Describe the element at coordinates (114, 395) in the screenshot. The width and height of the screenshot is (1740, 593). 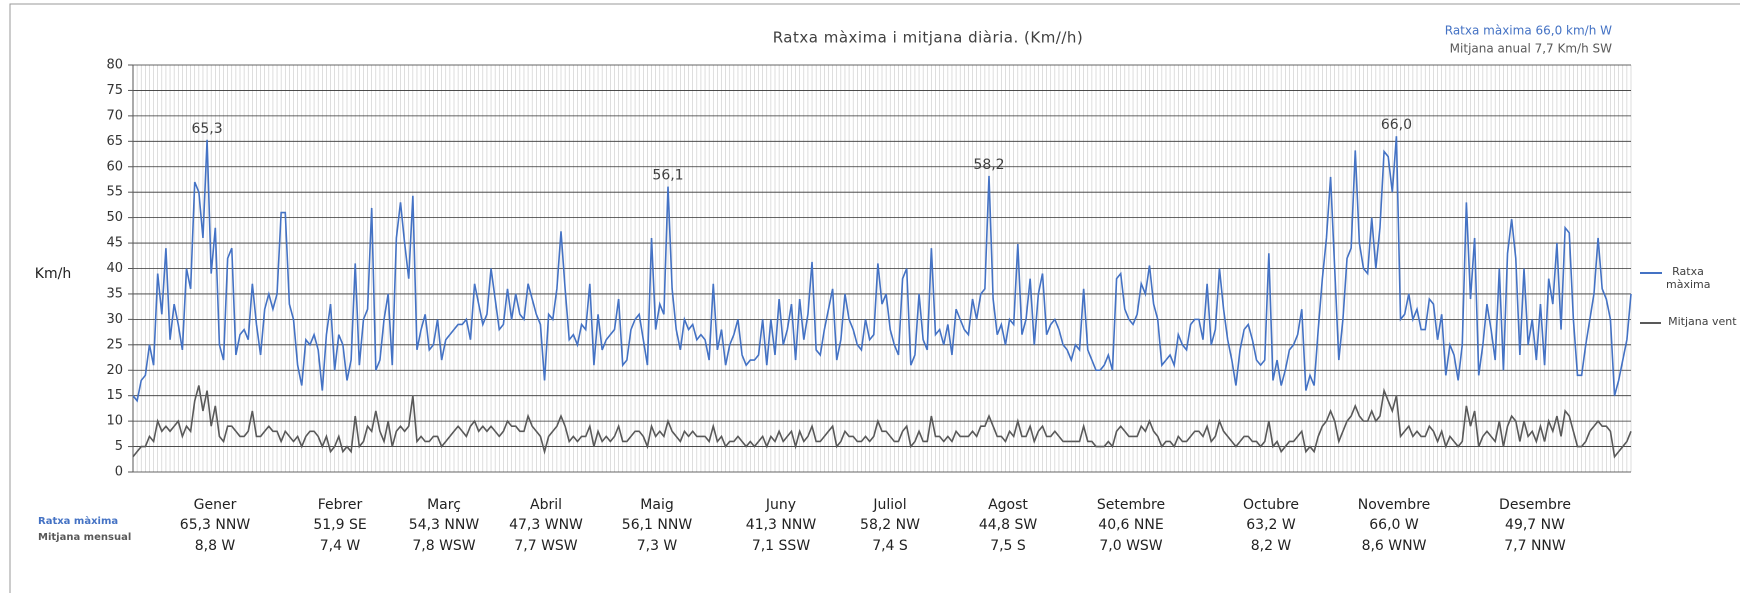
I see `y-tick-label: 15` at that location.